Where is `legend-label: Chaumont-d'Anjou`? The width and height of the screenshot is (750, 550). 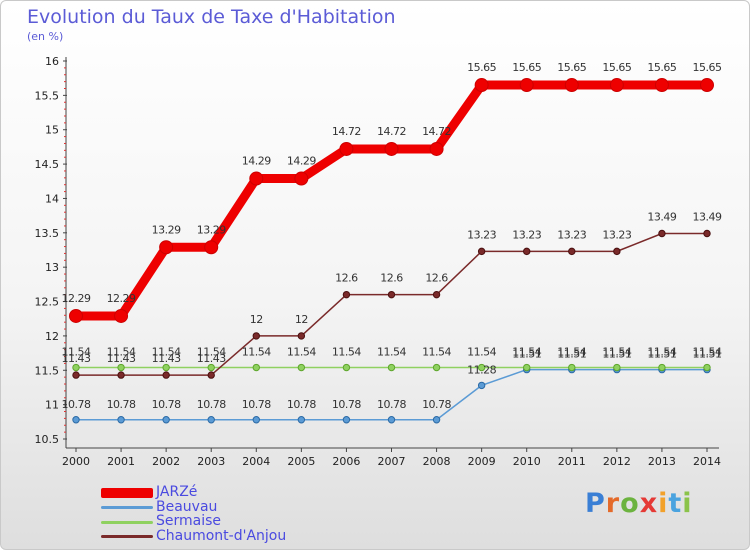
legend-label: Chaumont-d'Anjou is located at coordinates (221, 535).